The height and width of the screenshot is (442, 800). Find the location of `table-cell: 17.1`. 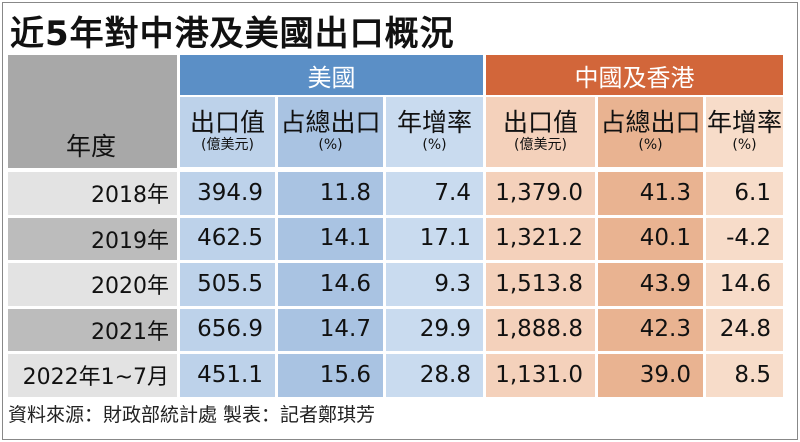

table-cell: 17.1 is located at coordinates (434, 238).